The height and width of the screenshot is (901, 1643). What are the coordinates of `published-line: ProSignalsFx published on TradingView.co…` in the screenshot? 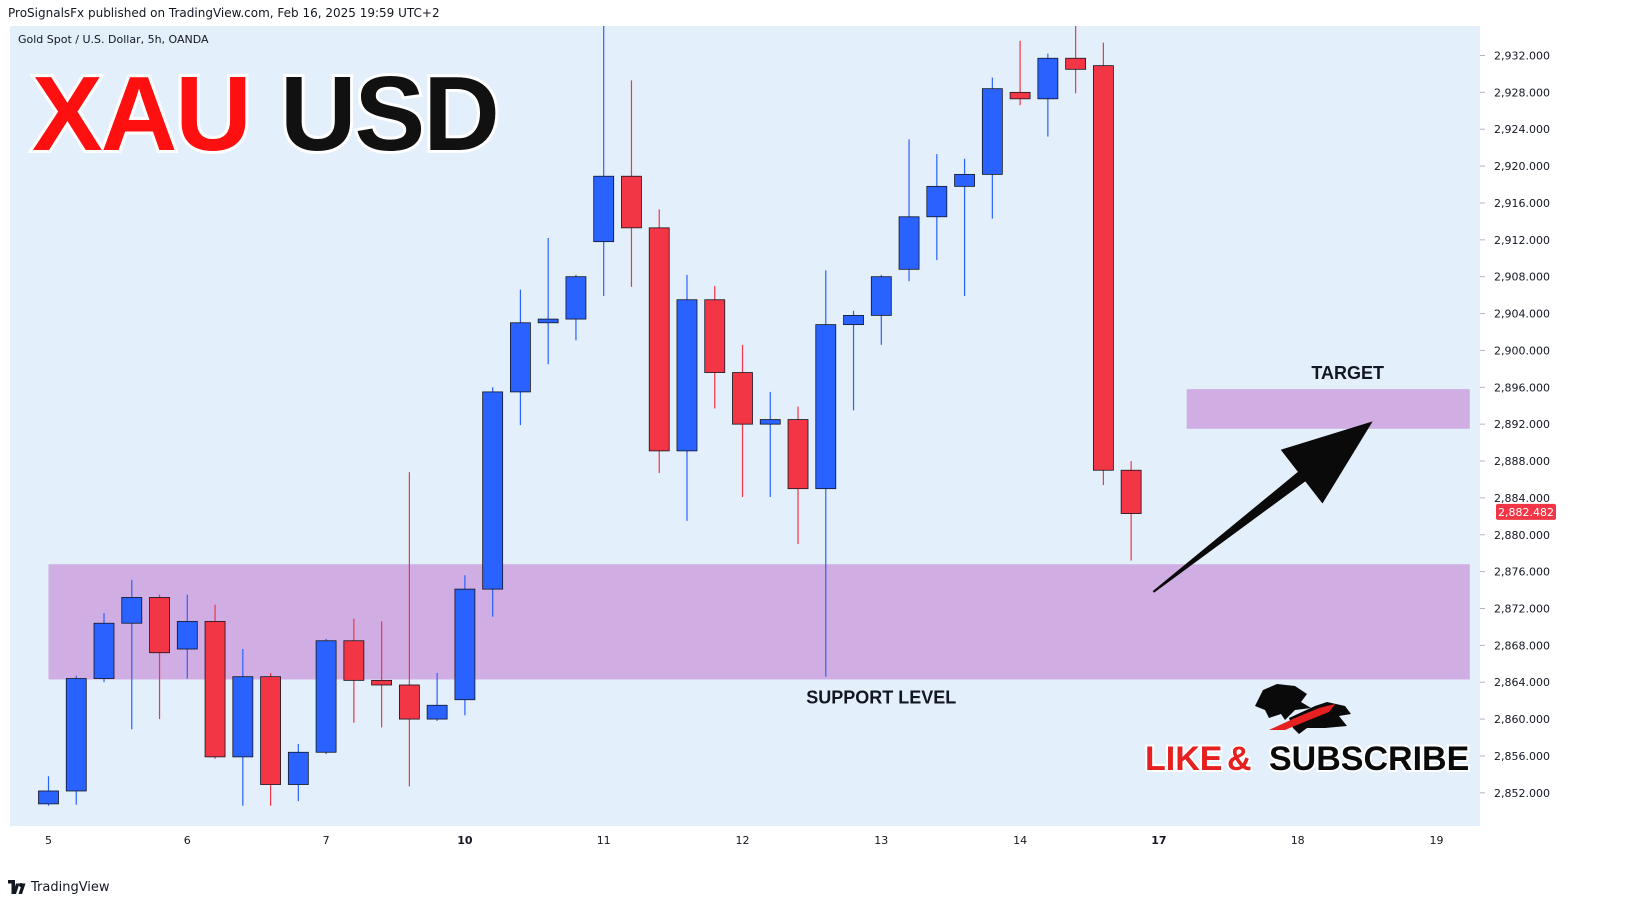 It's located at (224, 13).